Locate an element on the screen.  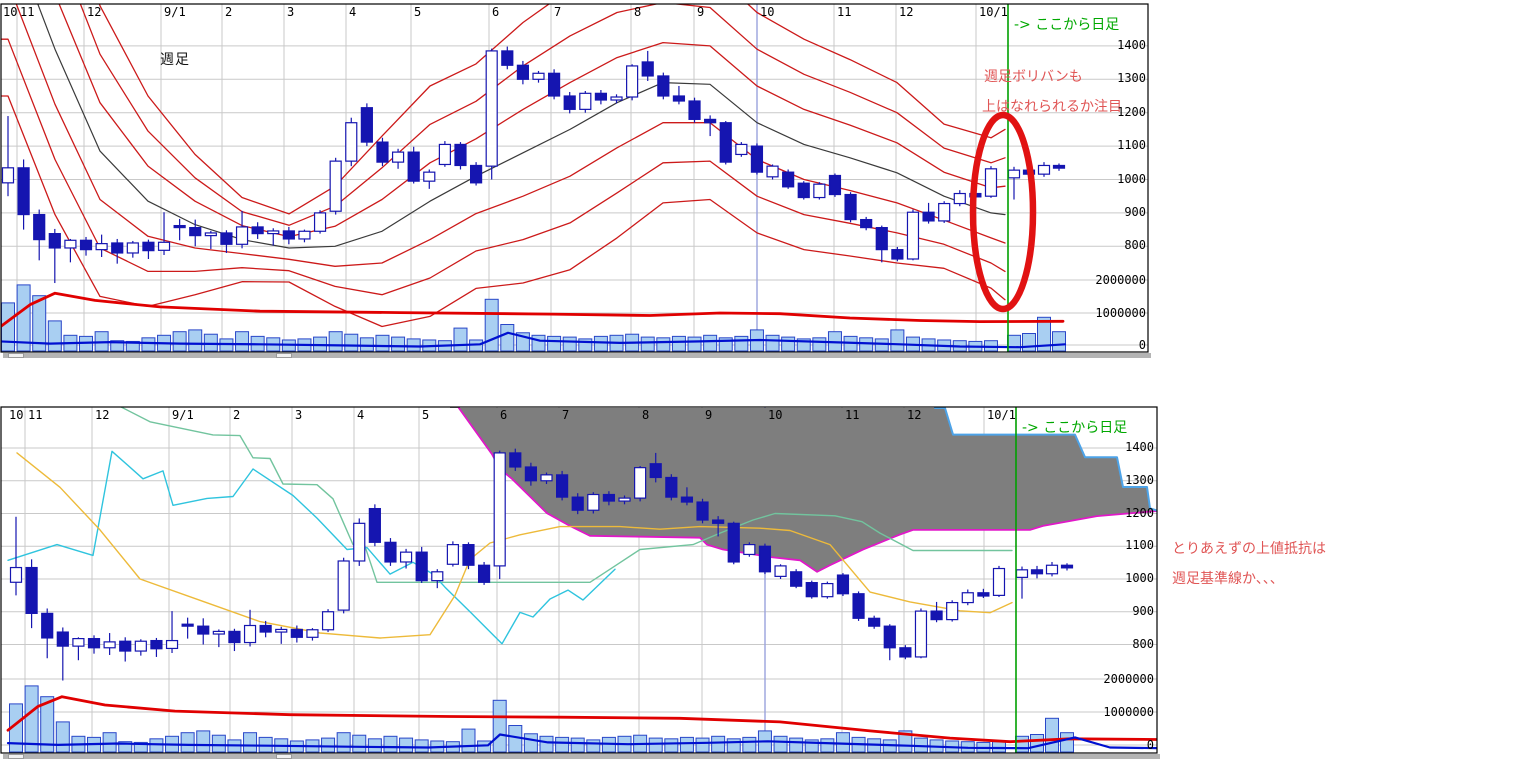
top-red-note-line1: 週足ボリバンも is located at coordinates (1033, 77).